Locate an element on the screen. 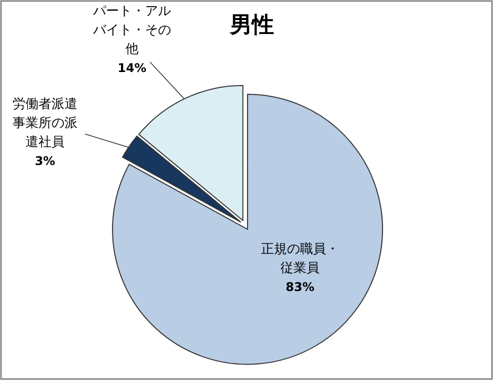  data-label: 83% is located at coordinates (300, 287).